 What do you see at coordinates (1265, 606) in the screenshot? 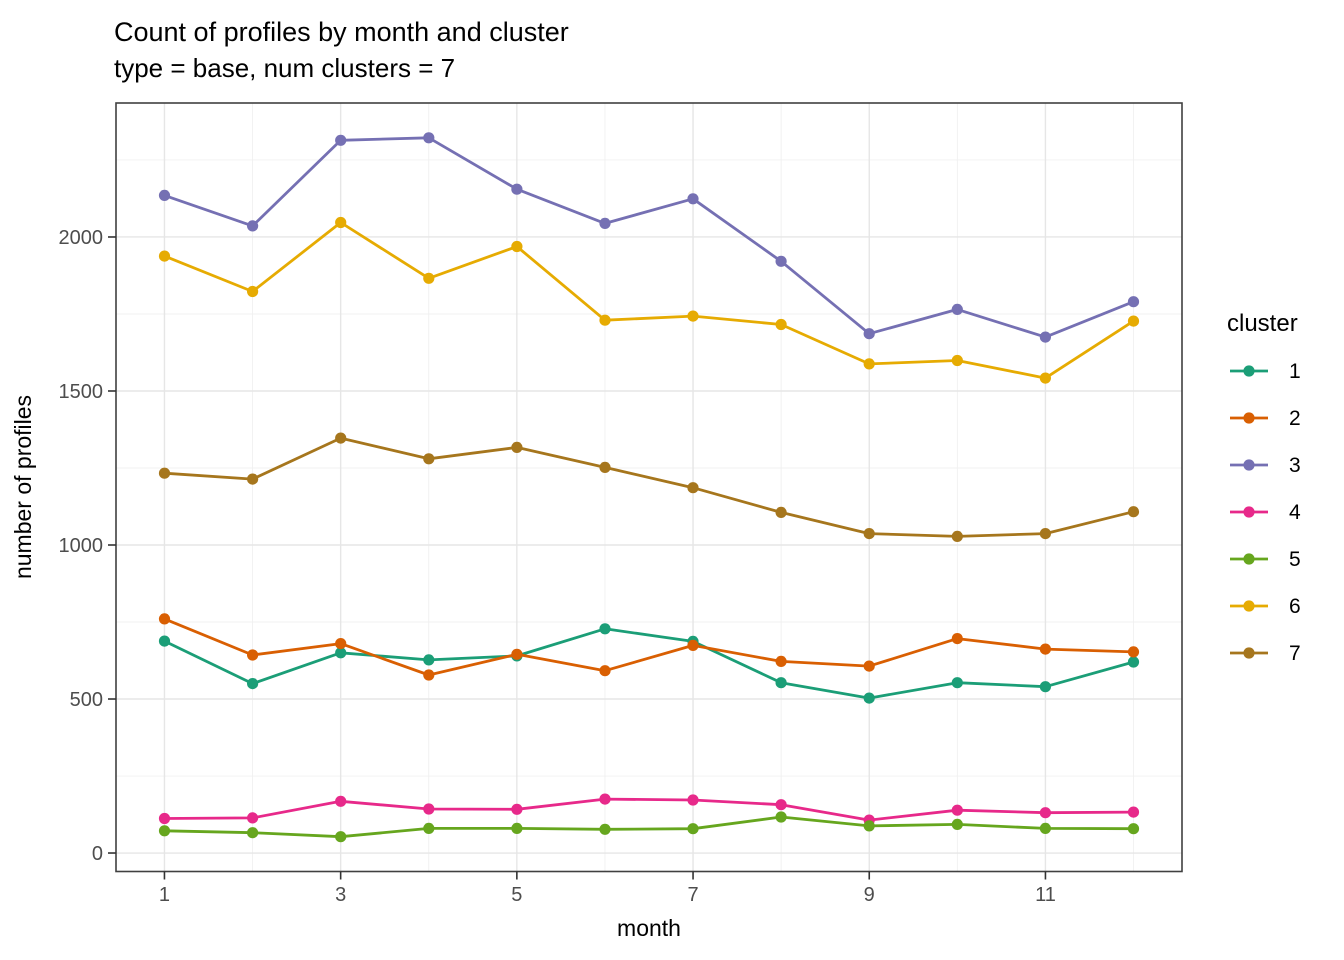
I see `legend-entry-cluster-6: 6` at bounding box center [1265, 606].